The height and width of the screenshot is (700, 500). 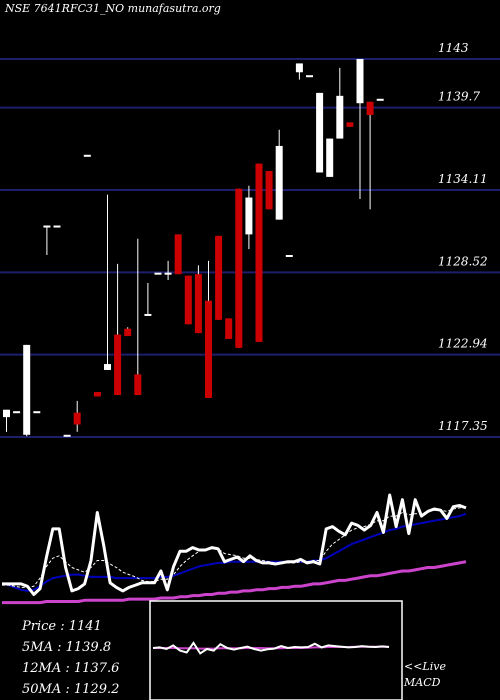 What do you see at coordinates (422, 682) in the screenshot?
I see `macd-label: MACD` at bounding box center [422, 682].